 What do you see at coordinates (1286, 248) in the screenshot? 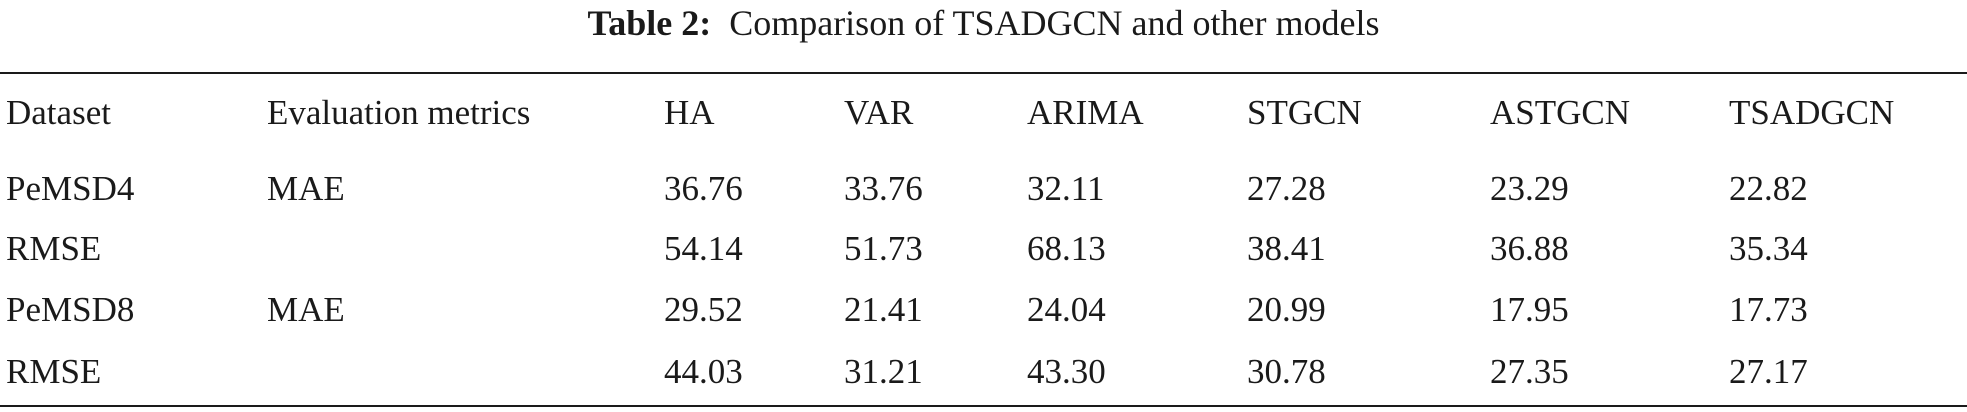
I see `value-cell: 38.41` at bounding box center [1286, 248].